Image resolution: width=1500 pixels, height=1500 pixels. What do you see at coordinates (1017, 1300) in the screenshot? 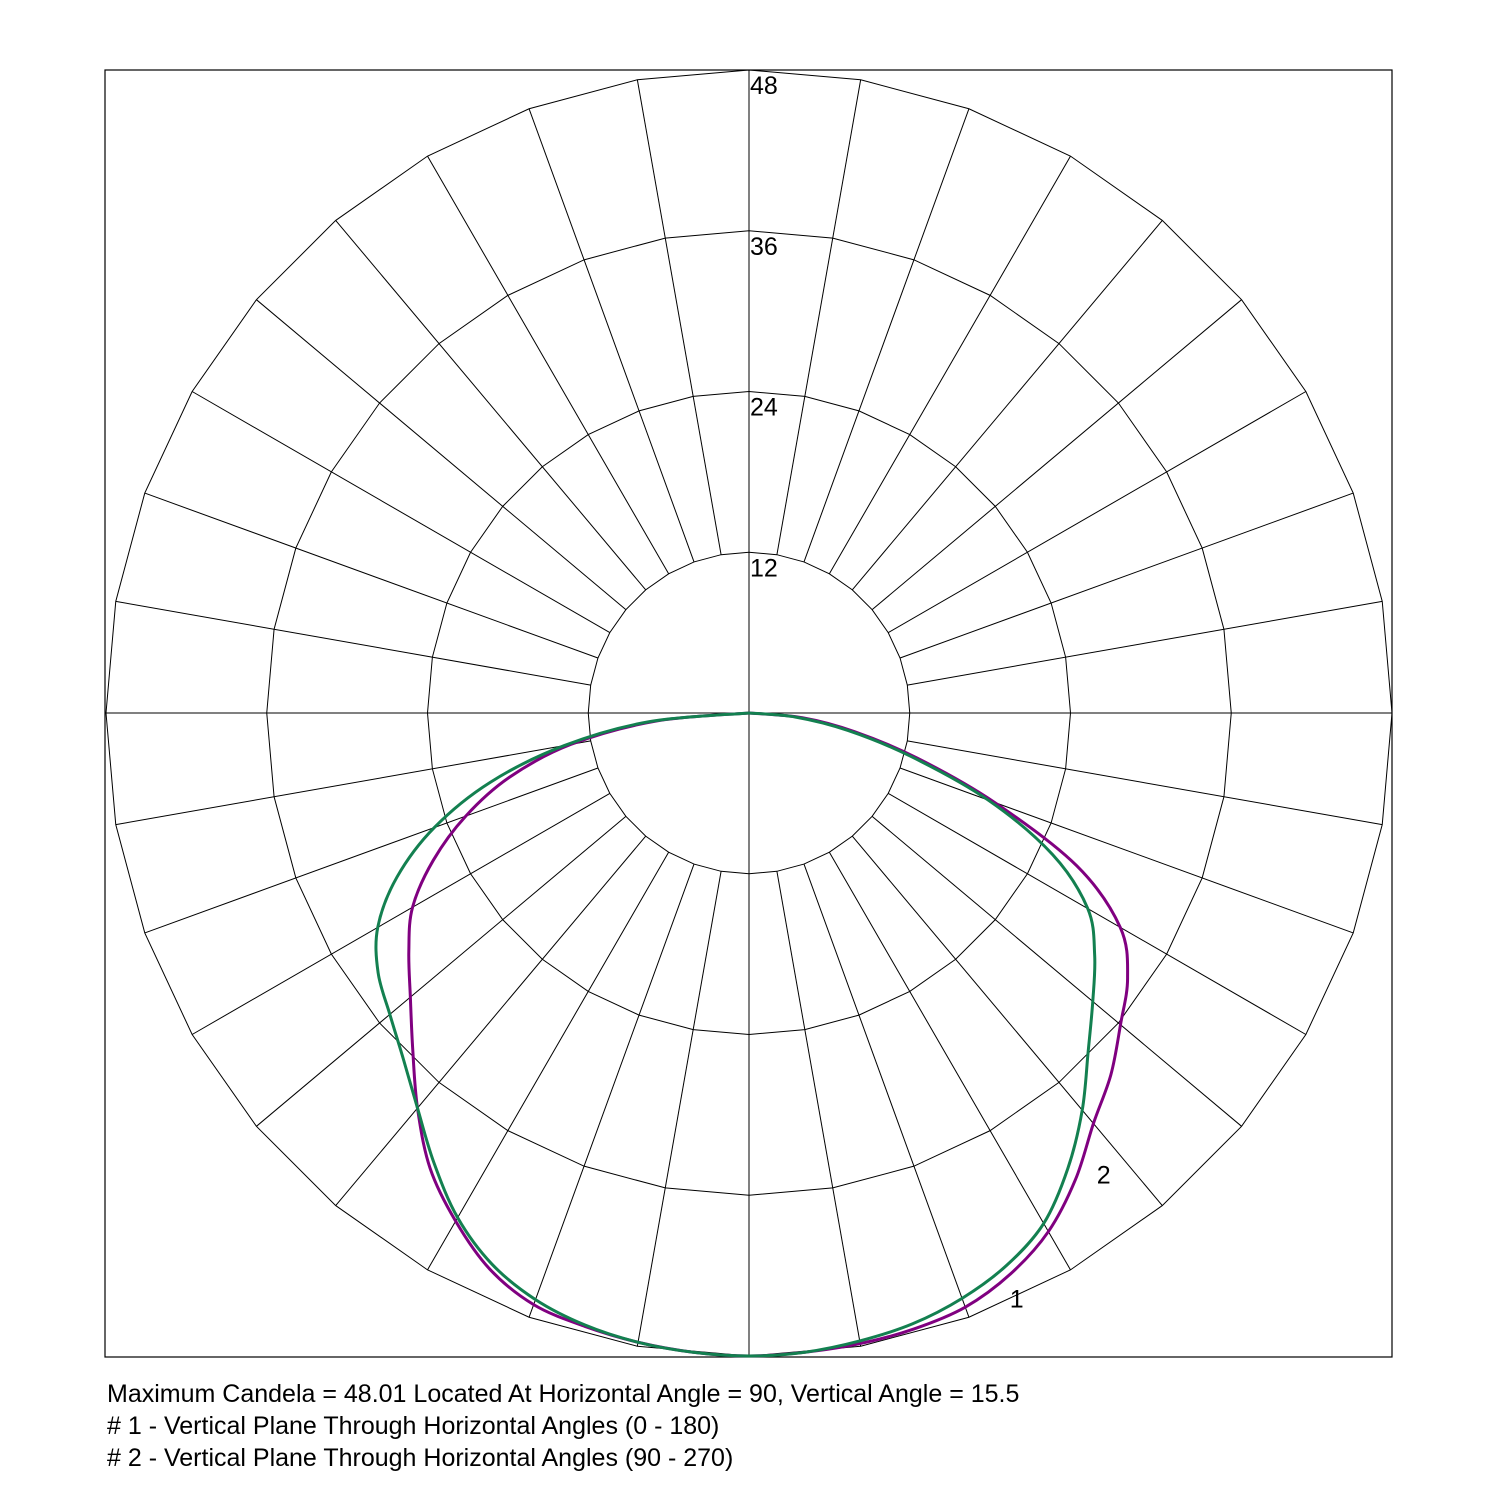
I see `curve-label-1: 1` at bounding box center [1017, 1300].